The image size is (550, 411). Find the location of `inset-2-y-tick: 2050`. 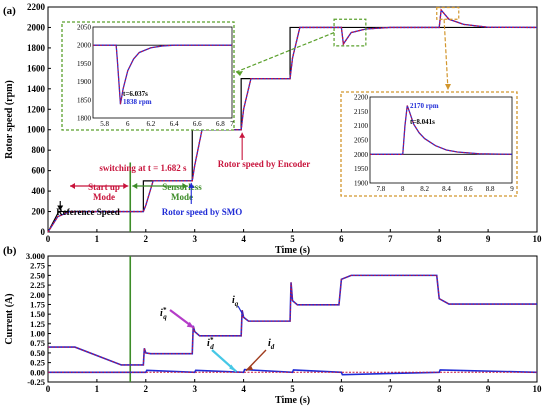

inset-2-y-tick: 2050 is located at coordinates (361, 141).